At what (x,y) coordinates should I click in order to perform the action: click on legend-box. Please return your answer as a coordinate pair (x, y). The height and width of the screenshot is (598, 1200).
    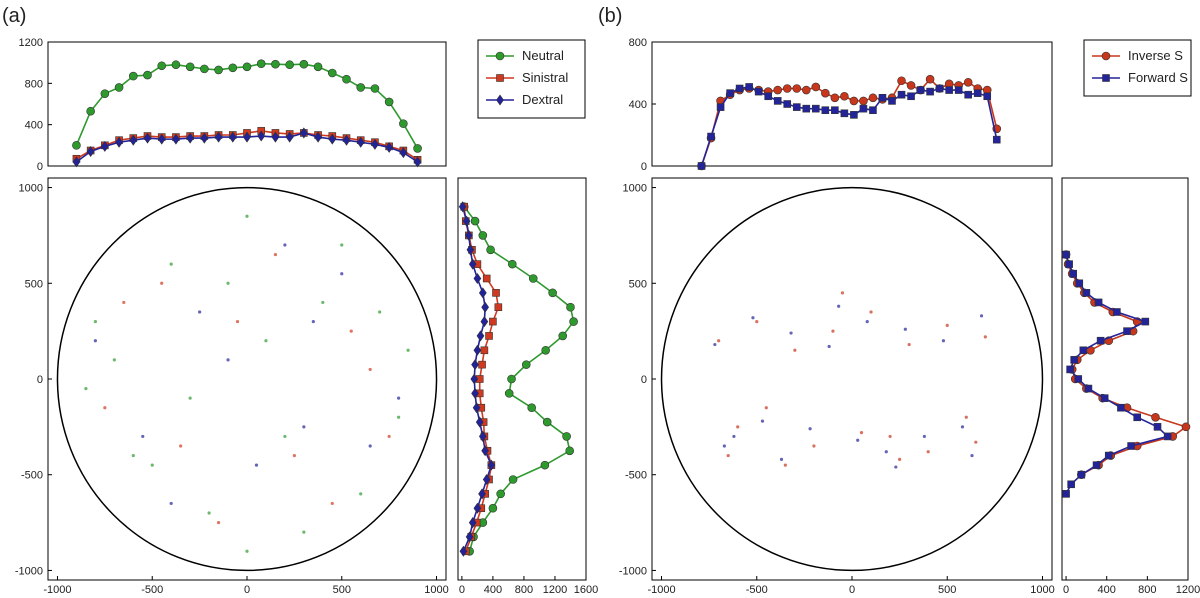
    Looking at the image, I should click on (1137, 68).